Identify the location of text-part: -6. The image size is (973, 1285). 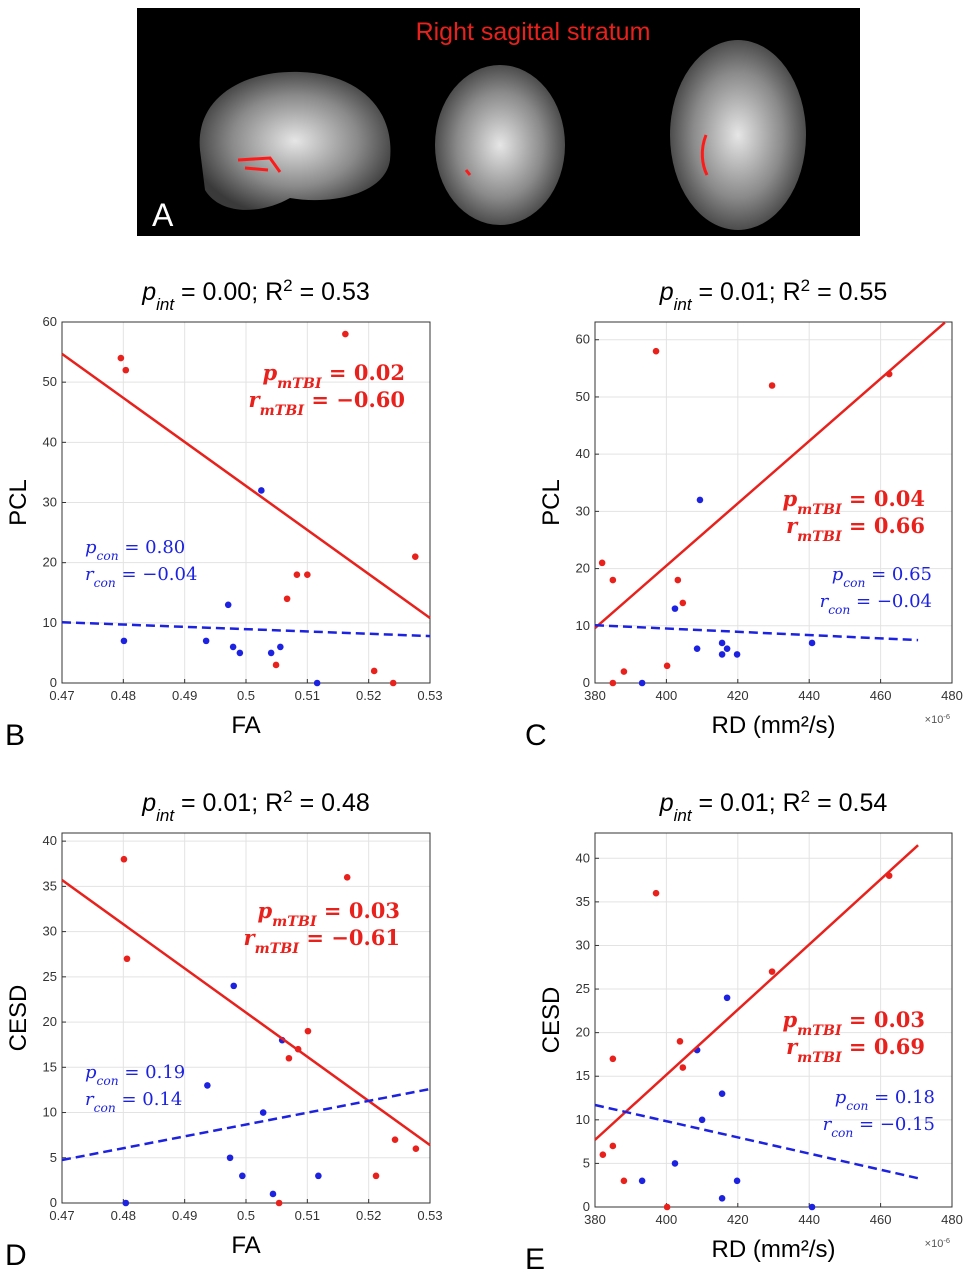
(946, 716).